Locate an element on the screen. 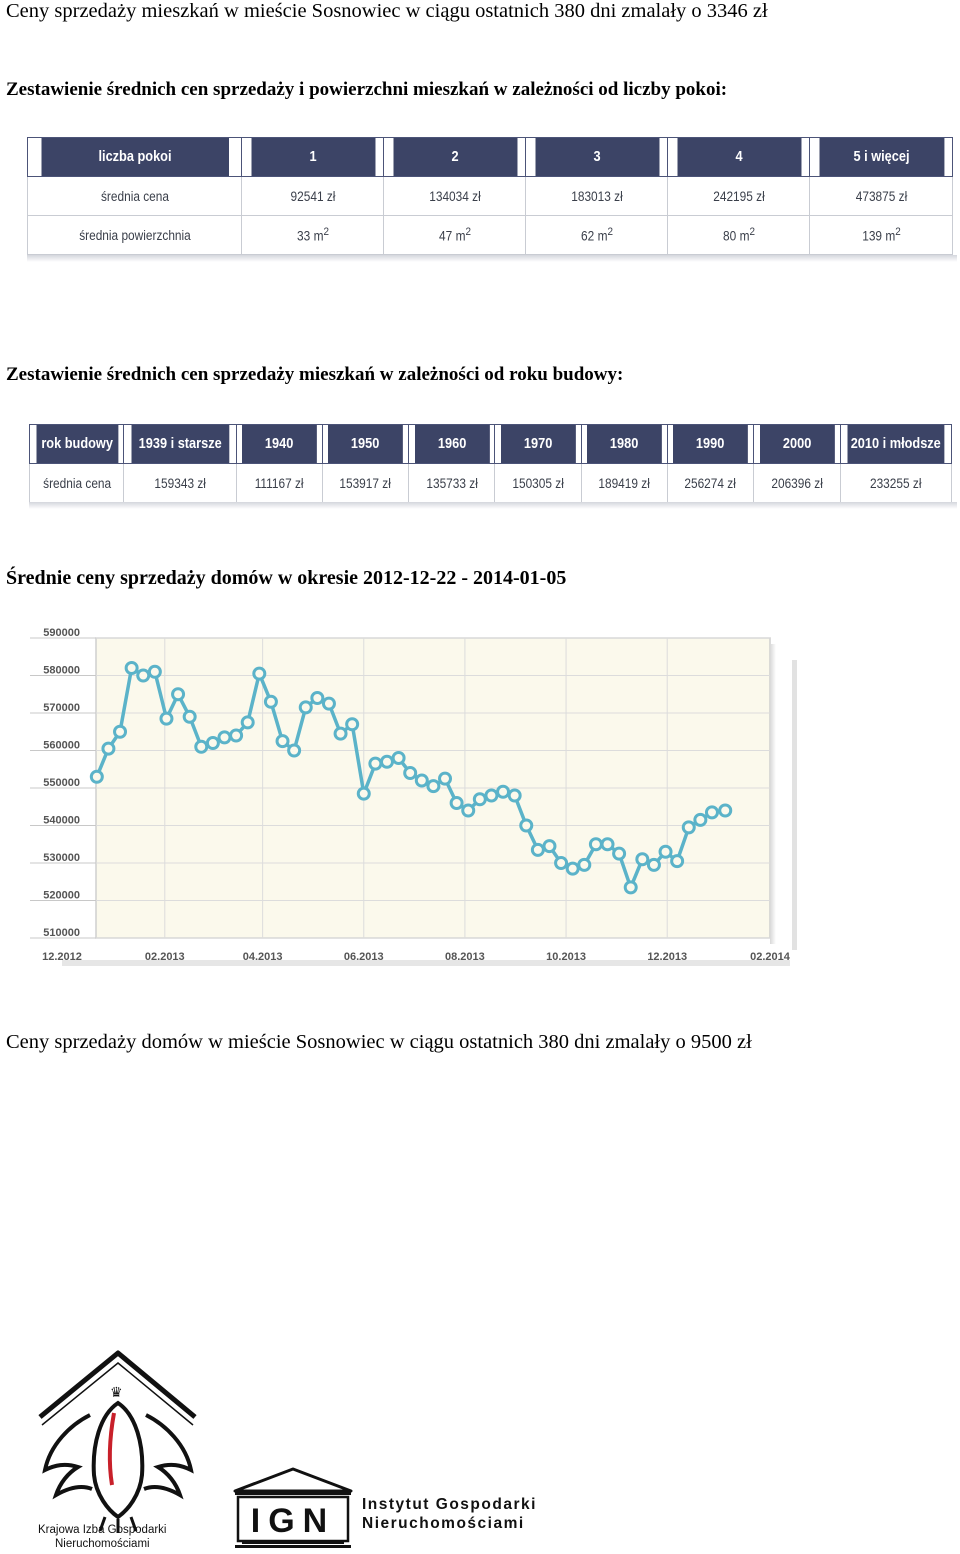 This screenshot has height=1554, width=960. y-tick-label: 520000 is located at coordinates (61, 896).